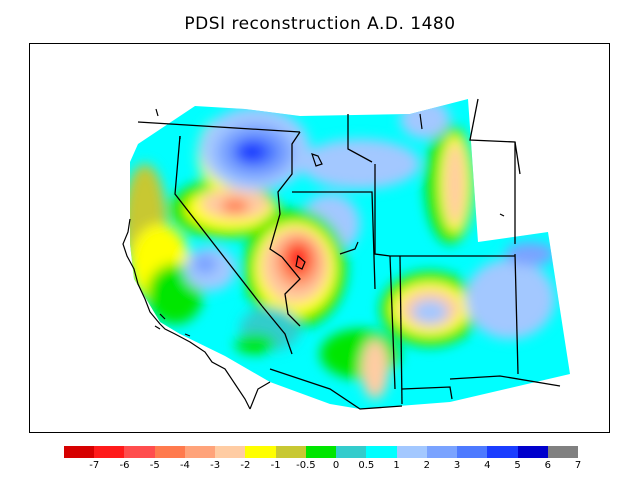  I want to click on color-legend, so click(321, 452).